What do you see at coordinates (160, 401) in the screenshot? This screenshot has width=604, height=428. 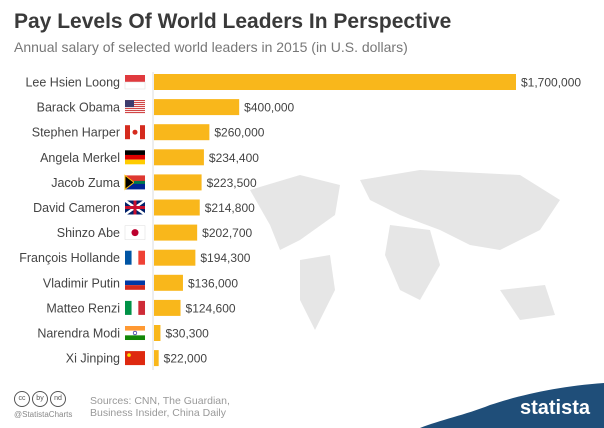 I see `sources-line-1: Sources: CNN, The Guardian,` at bounding box center [160, 401].